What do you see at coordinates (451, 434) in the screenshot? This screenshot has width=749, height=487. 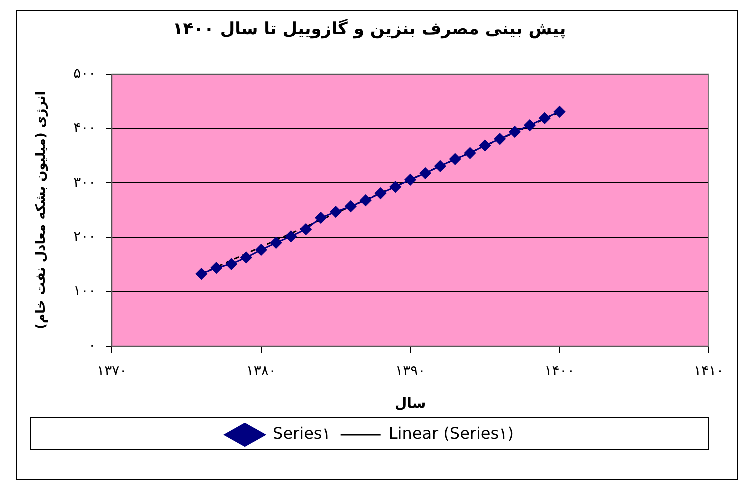 I see `legend-label: Linear (Series۱)` at bounding box center [451, 434].